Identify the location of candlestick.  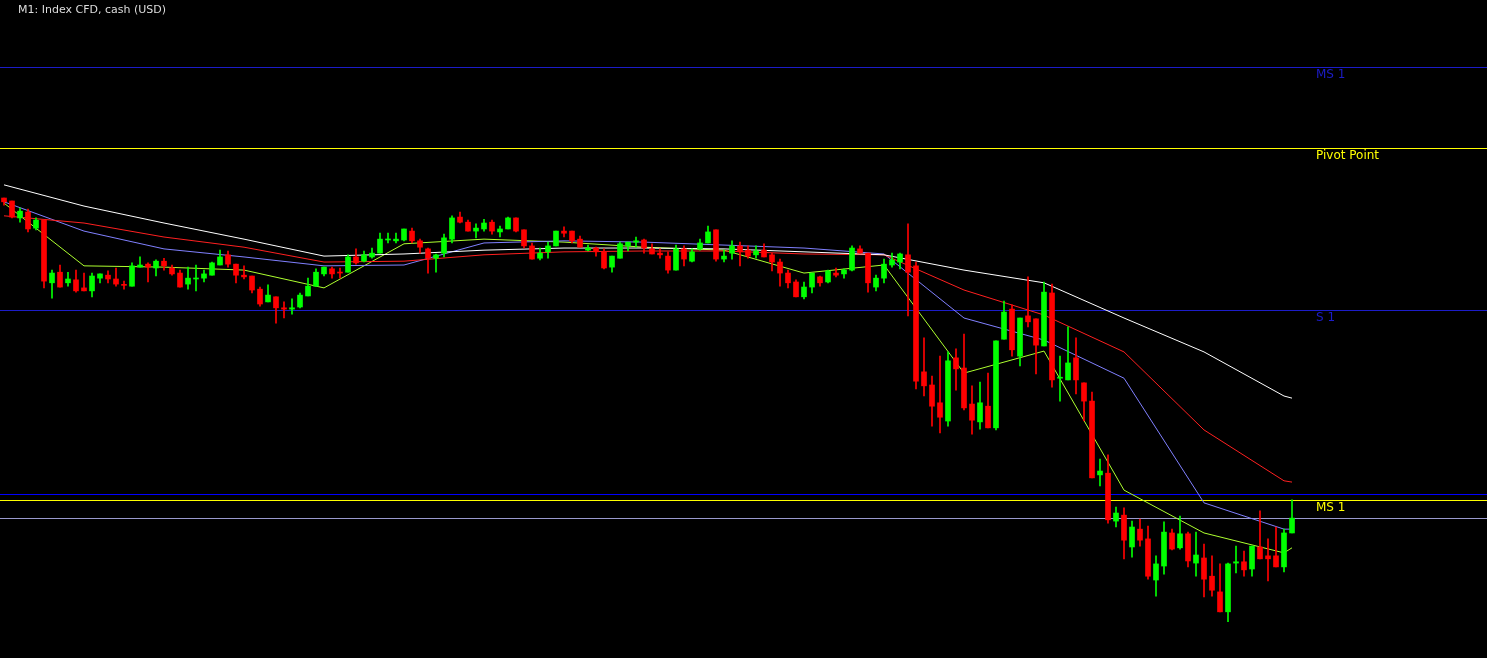
(556, 238).